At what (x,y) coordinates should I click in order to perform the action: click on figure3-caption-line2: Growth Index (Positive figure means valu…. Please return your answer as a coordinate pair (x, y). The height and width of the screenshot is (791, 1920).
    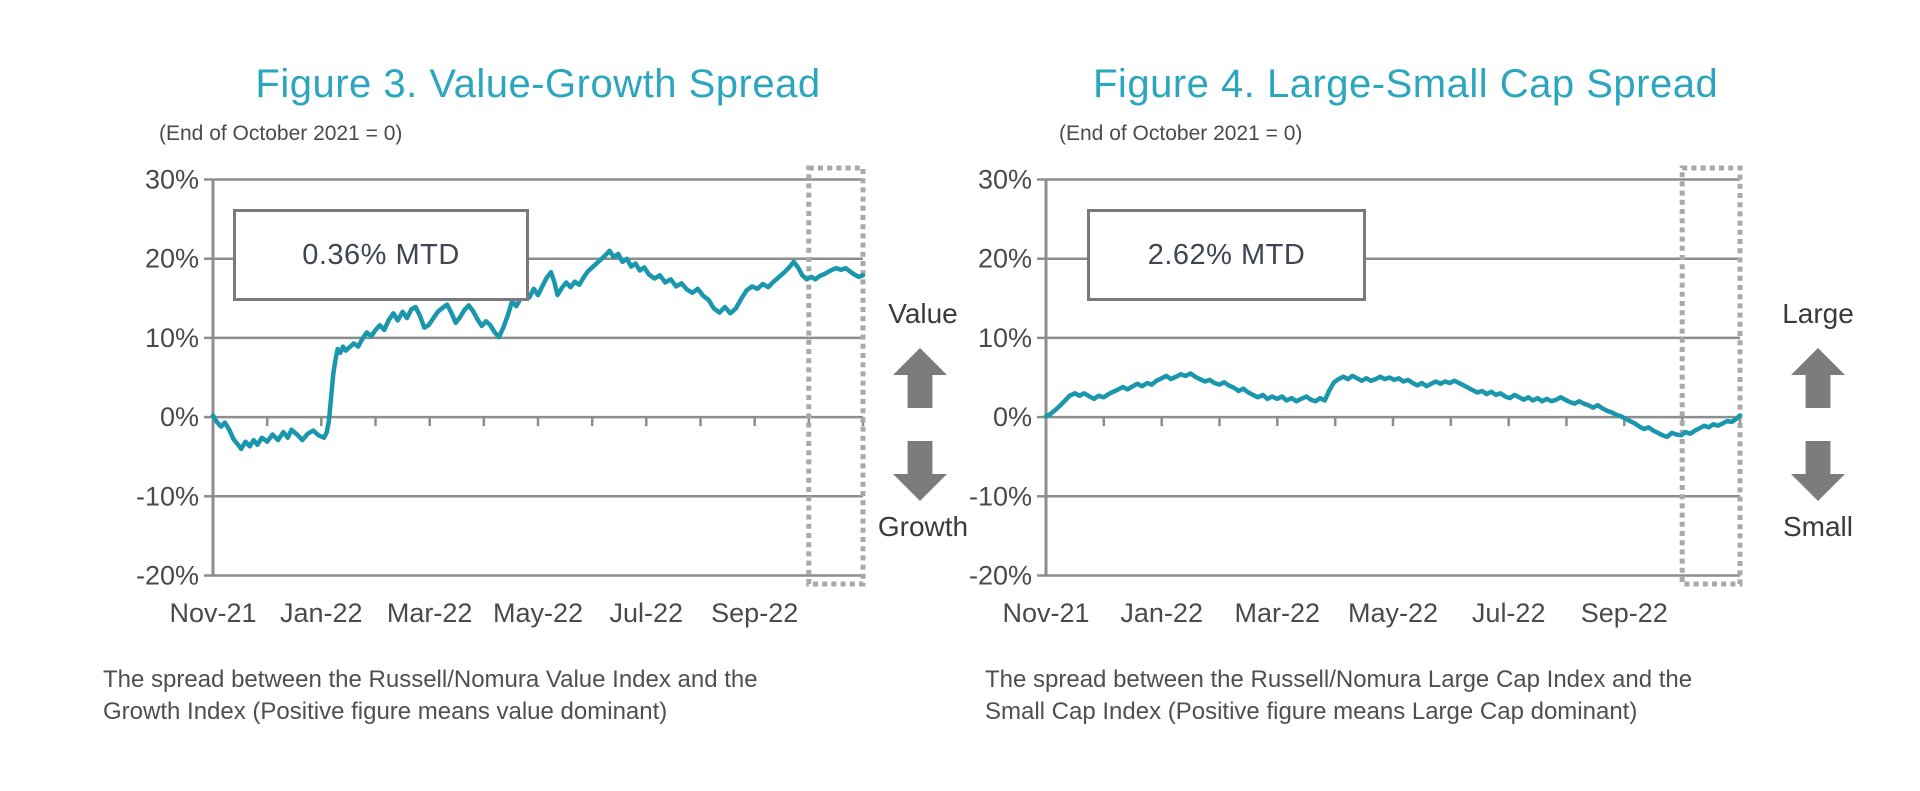
    Looking at the image, I should click on (385, 711).